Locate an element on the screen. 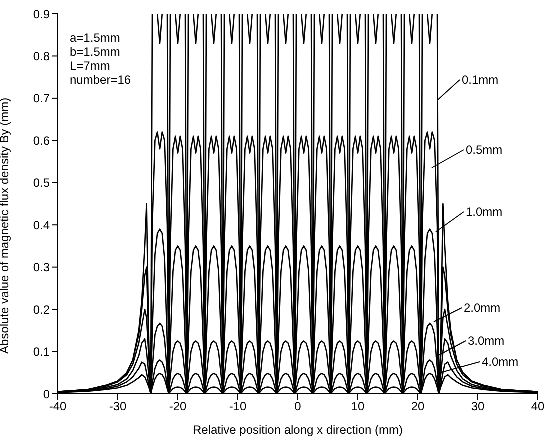 This screenshot has height=442, width=544. y-tick-label: 0.6 is located at coordinates (41, 141).